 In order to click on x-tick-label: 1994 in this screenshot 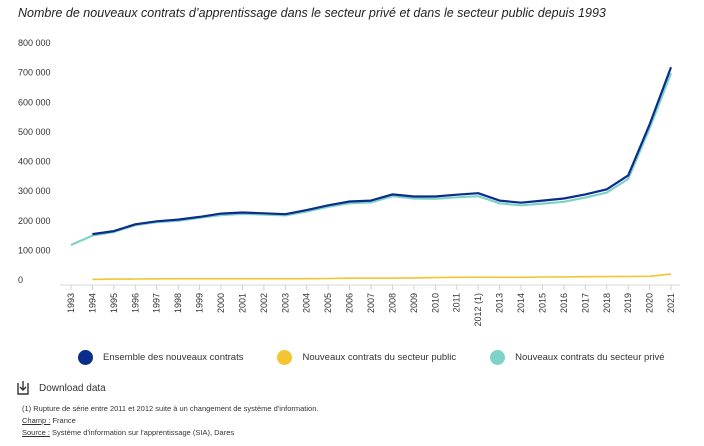, I will do `click(92, 303)`.